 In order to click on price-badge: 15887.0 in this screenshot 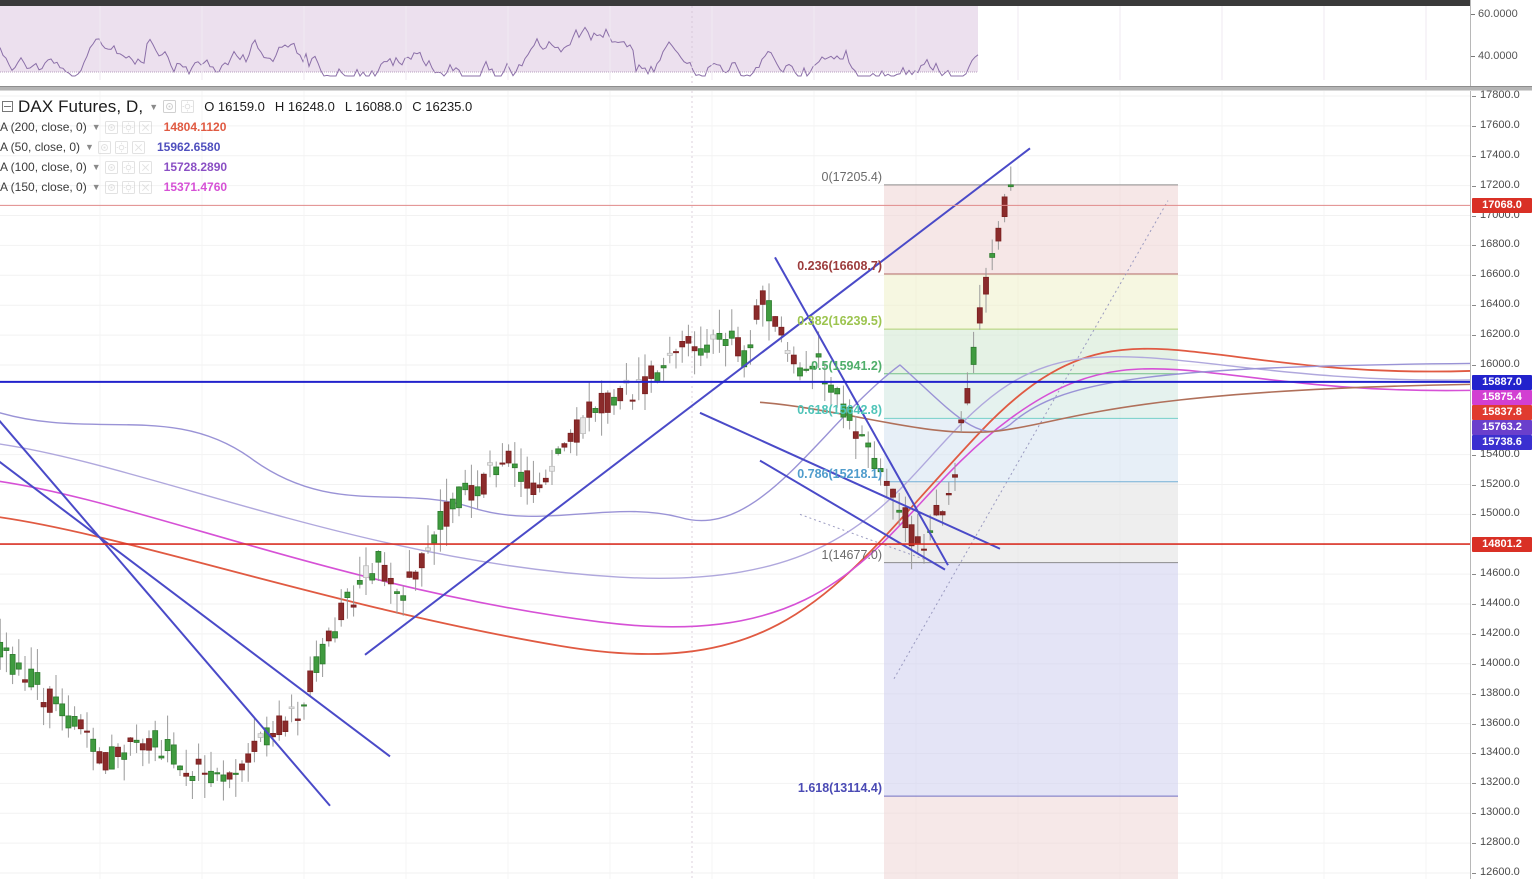, I will do `click(1502, 382)`.